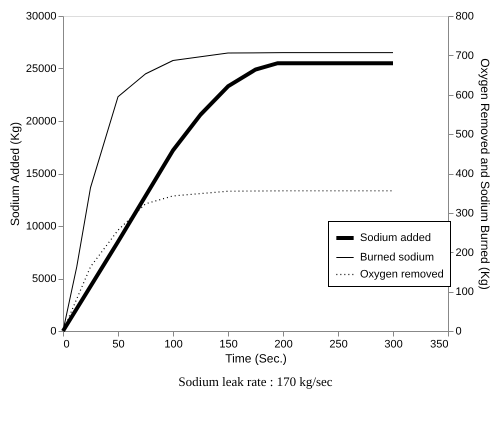  Describe the element at coordinates (283, 344) in the screenshot. I see `x-tick-label: 200` at that location.